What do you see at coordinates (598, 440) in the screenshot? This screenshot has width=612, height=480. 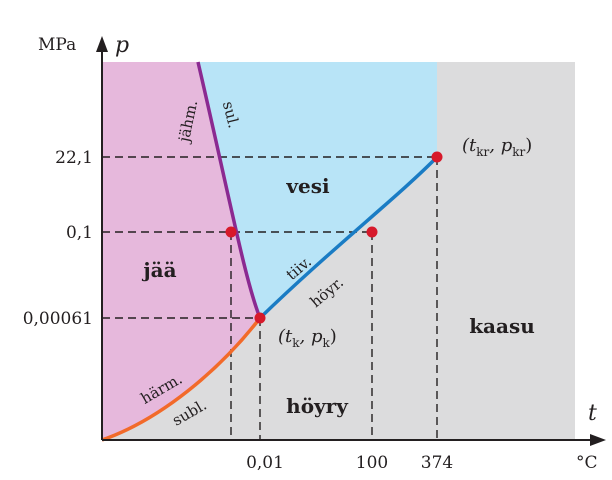 I see `x-axis-arrow-icon` at bounding box center [598, 440].